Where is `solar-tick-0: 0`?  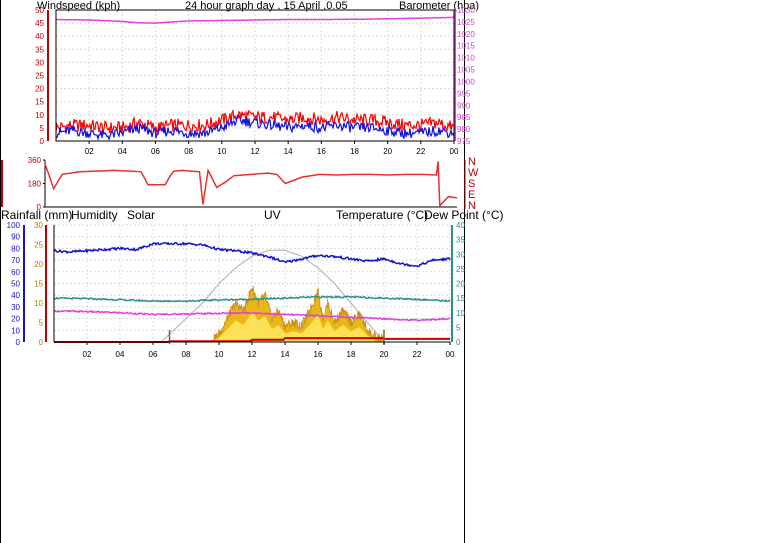 solar-tick-0: 0 is located at coordinates (41, 342).